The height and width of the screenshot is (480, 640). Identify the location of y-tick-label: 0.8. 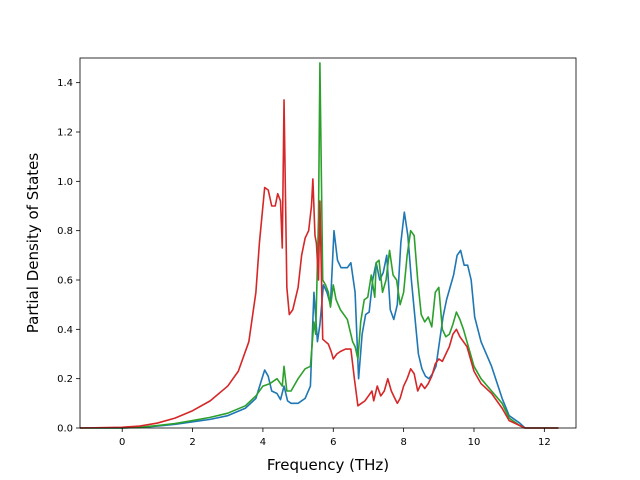
(65, 231).